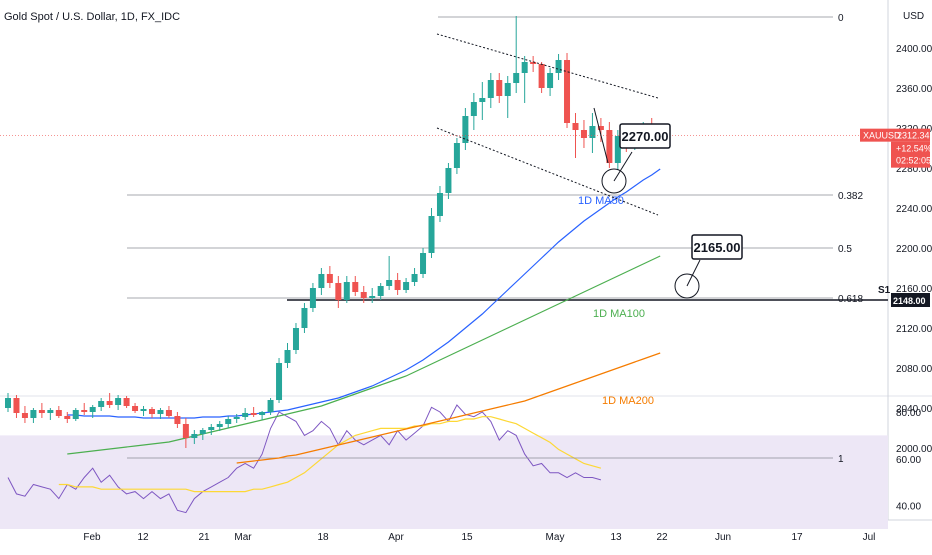 Image resolution: width=932 pixels, height=555 pixels. I want to click on target-box, so click(717, 247).